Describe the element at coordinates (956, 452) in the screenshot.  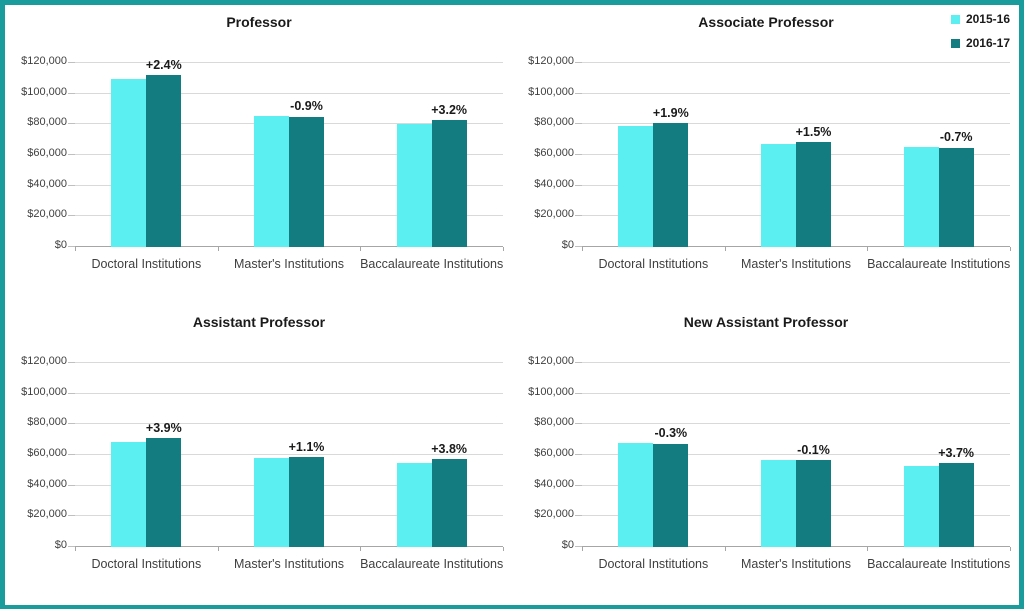
I see `change-label-baccalaureate-institutions: +3.7%` at that location.